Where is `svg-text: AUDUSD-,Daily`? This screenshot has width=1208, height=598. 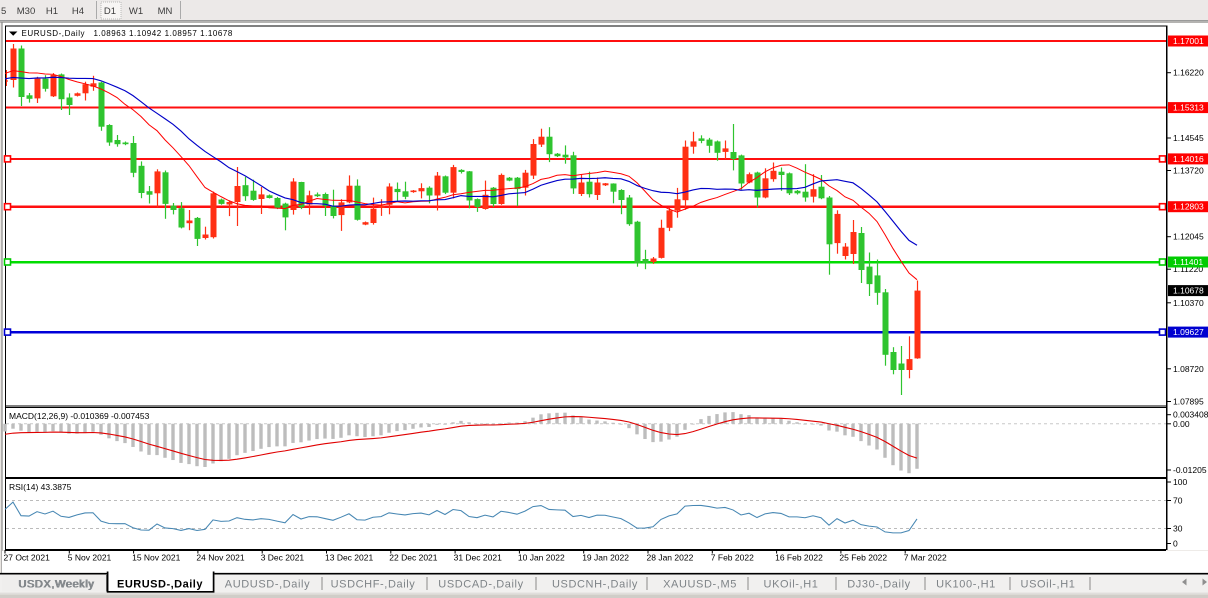
svg-text: AUDUSD-,Daily is located at coordinates (267, 585).